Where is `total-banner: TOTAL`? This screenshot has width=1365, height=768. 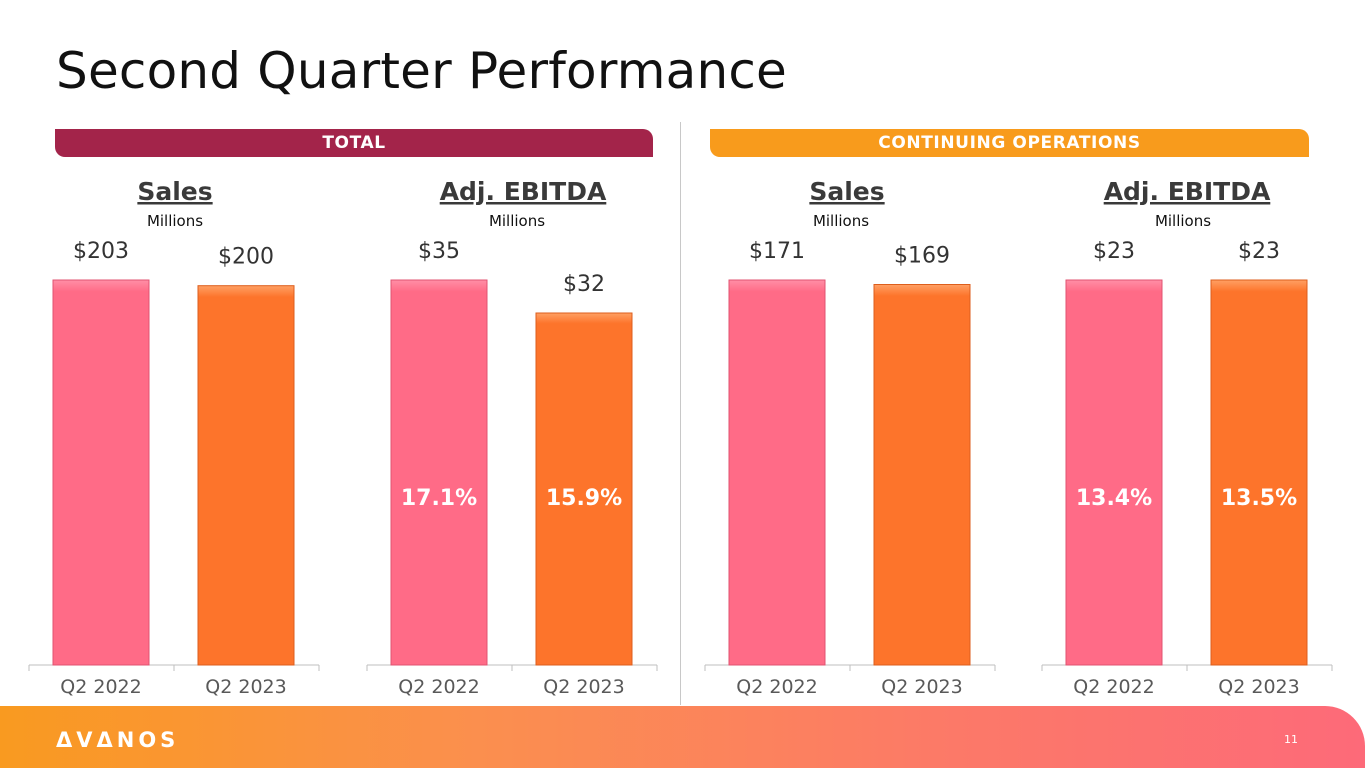 total-banner: TOTAL is located at coordinates (354, 143).